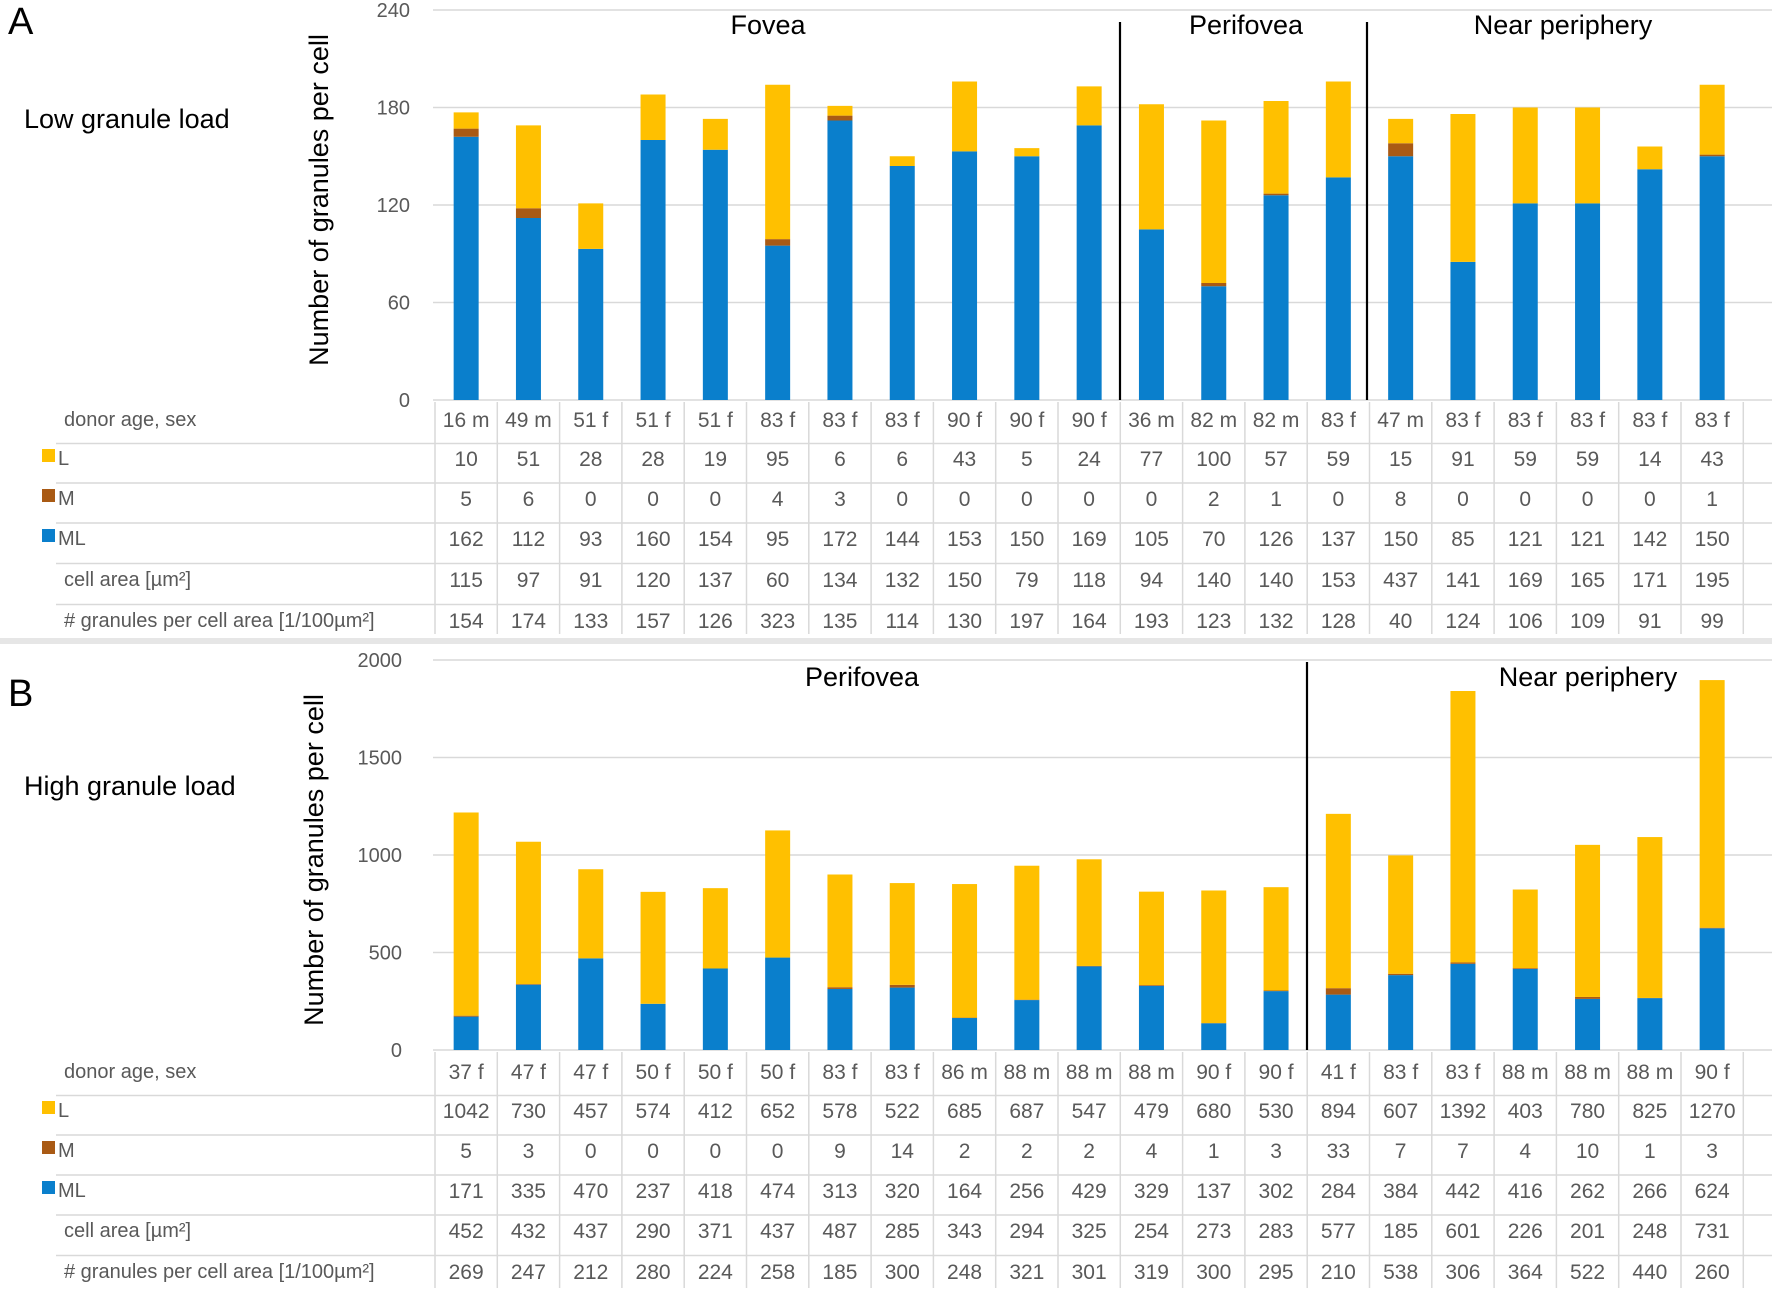  Describe the element at coordinates (21, 22) in the screenshot. I see `panel-a-letter: A` at that location.